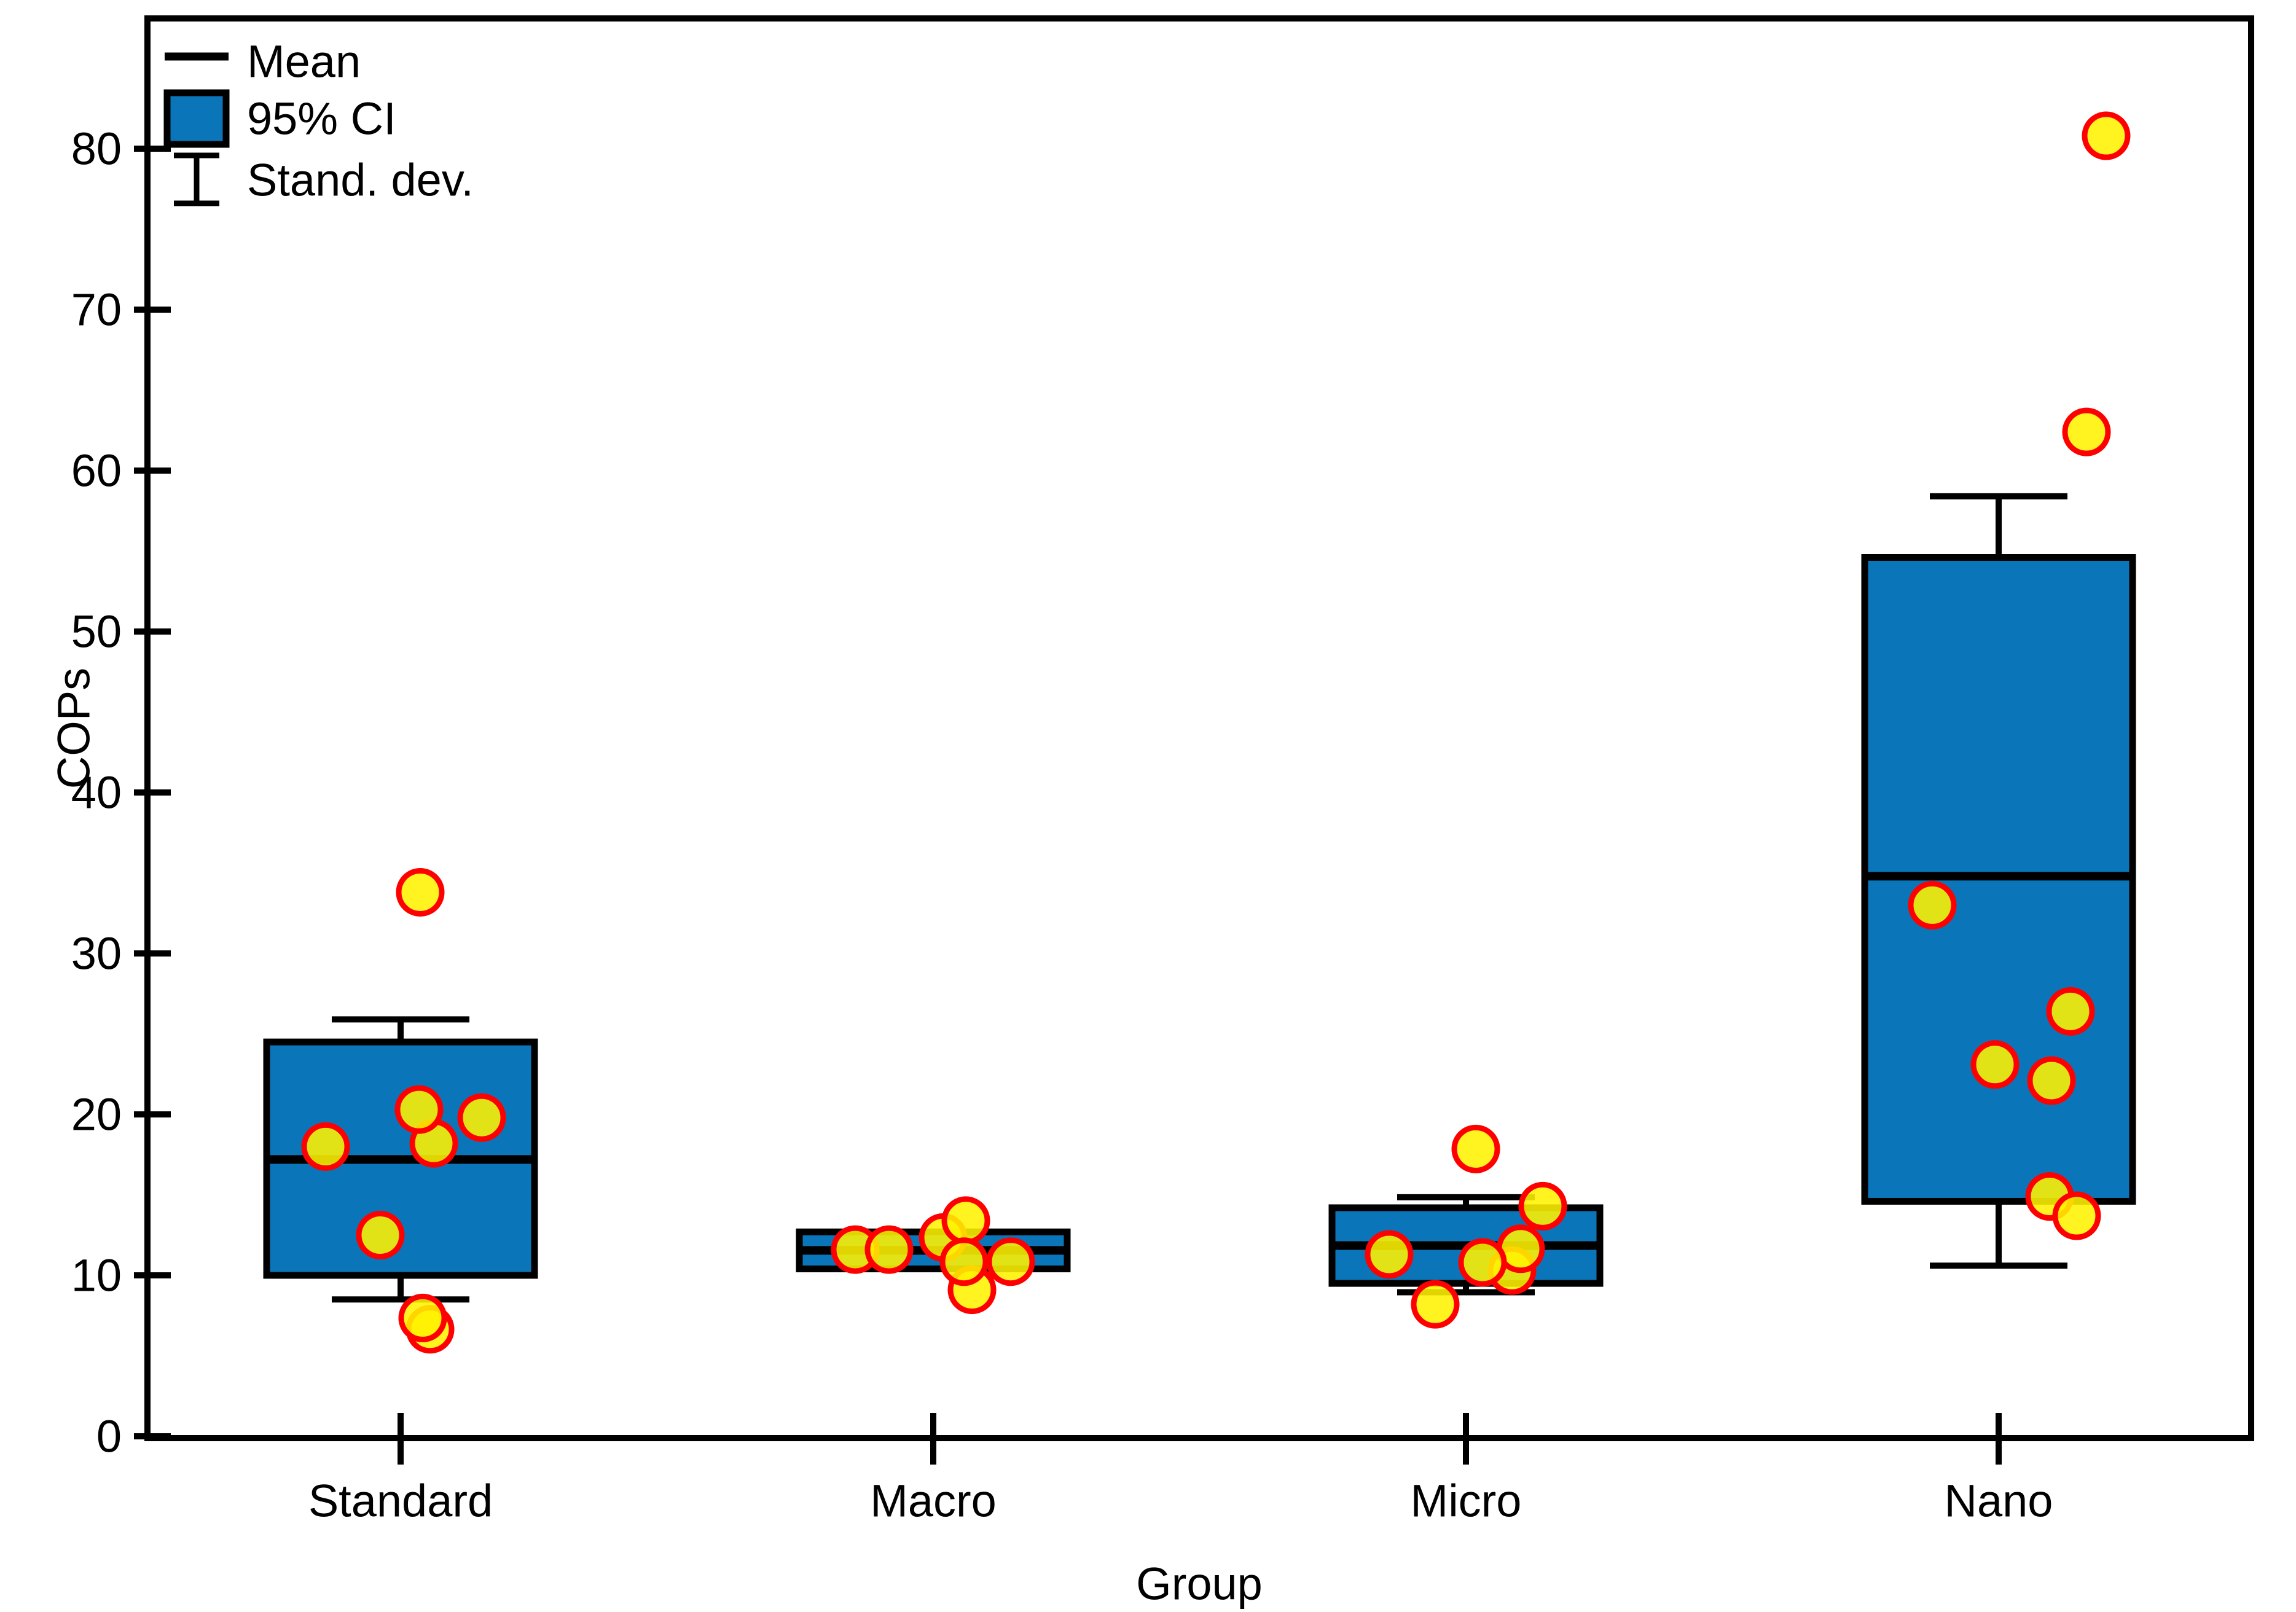 This screenshot has width=2296, height=1612. What do you see at coordinates (96, 471) in the screenshot?
I see `y-tick-label: 60` at bounding box center [96, 471].